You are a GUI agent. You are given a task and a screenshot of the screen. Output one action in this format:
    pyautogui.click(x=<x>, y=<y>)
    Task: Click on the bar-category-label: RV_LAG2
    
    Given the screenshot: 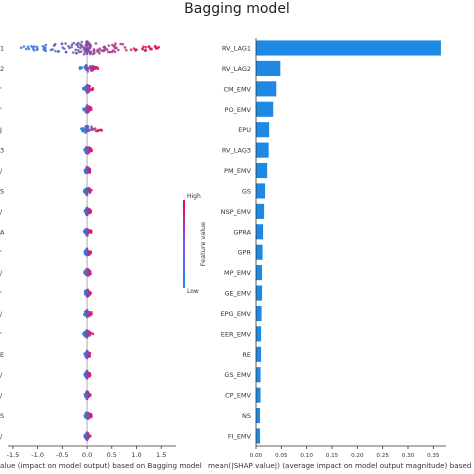 What is the action you would take?
    pyautogui.click(x=236, y=69)
    